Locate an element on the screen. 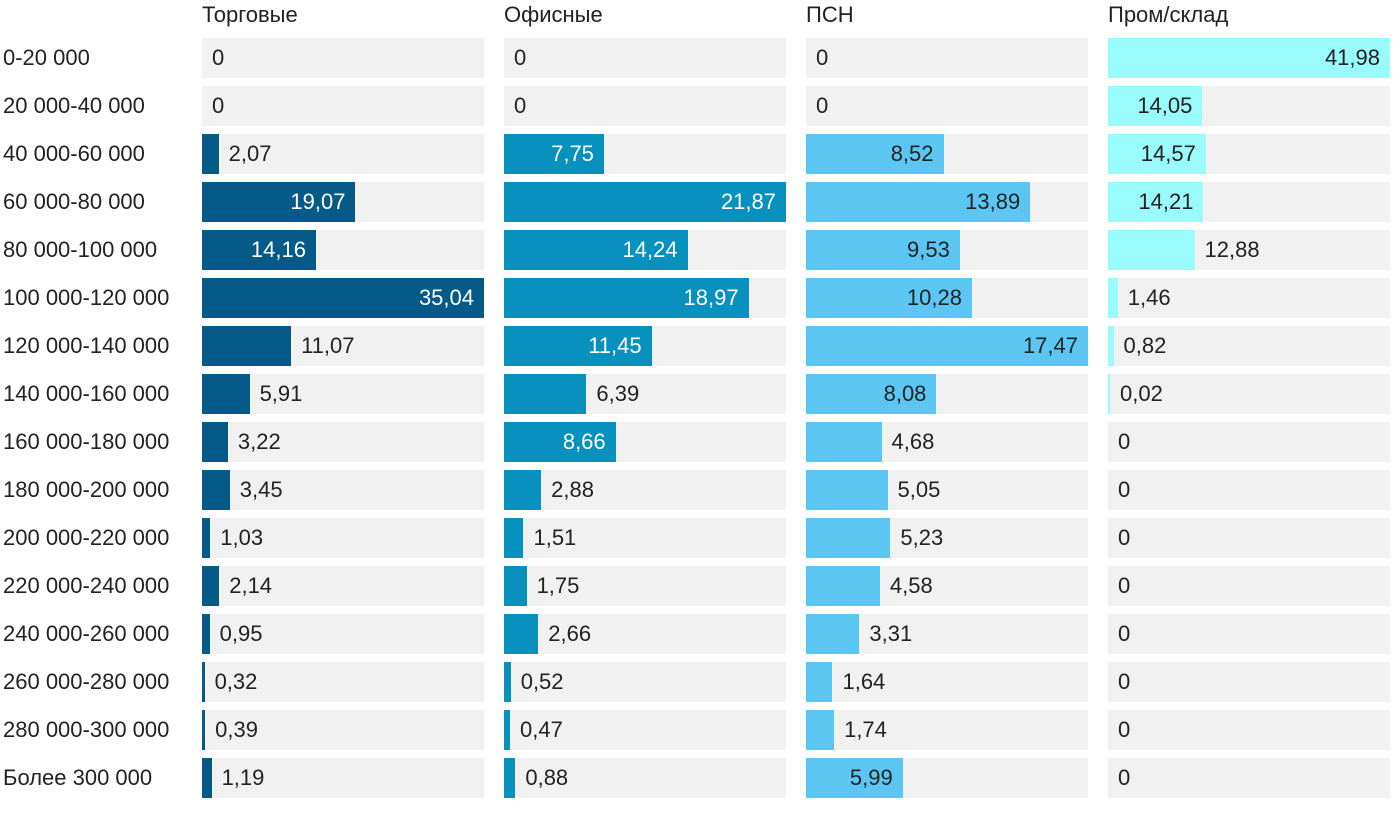 This screenshot has height=814, width=1400. data-label: 19,07 is located at coordinates (318, 201).